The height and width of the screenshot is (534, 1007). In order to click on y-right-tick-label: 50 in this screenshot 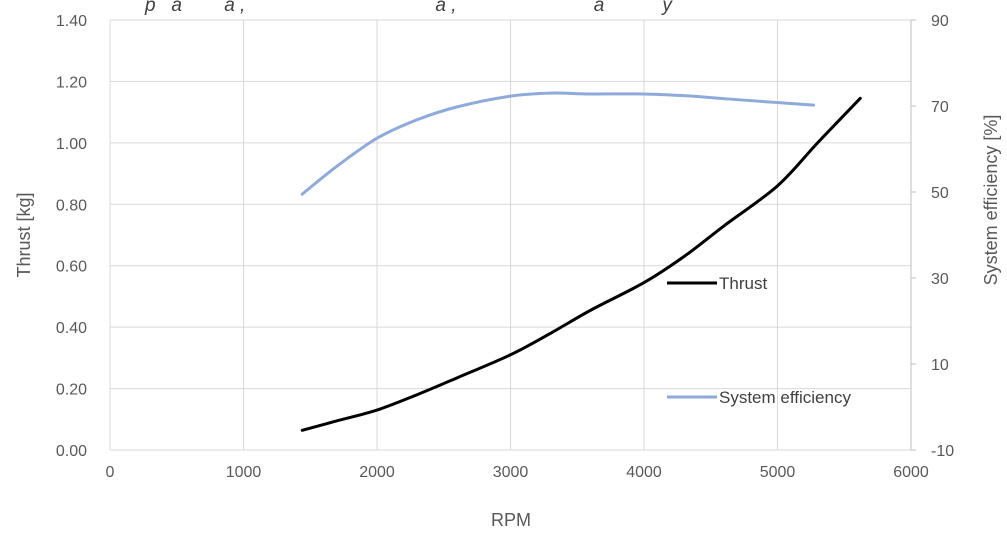, I will do `click(940, 193)`.